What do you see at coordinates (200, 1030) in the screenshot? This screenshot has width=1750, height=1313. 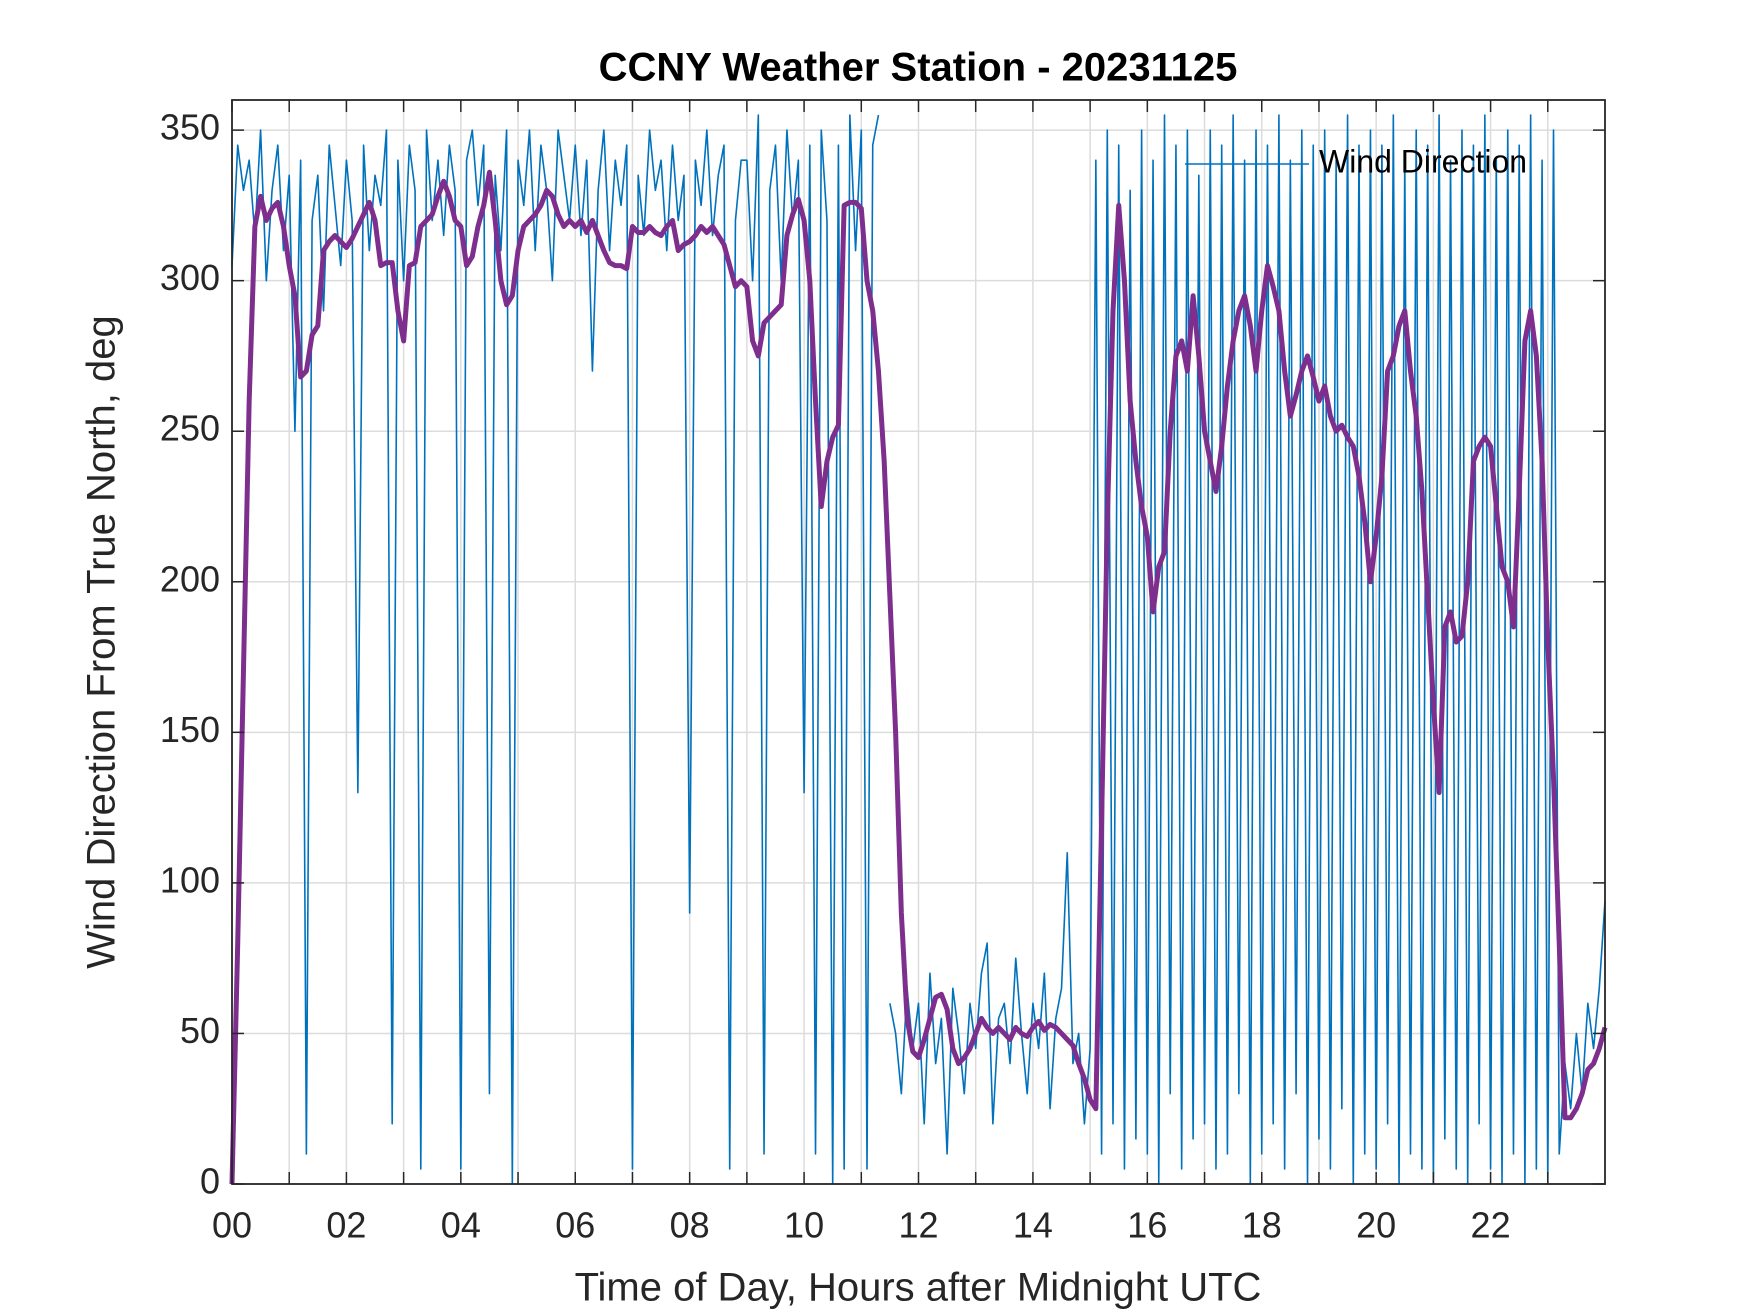 I see `y-tick-label: 50` at bounding box center [200, 1030].